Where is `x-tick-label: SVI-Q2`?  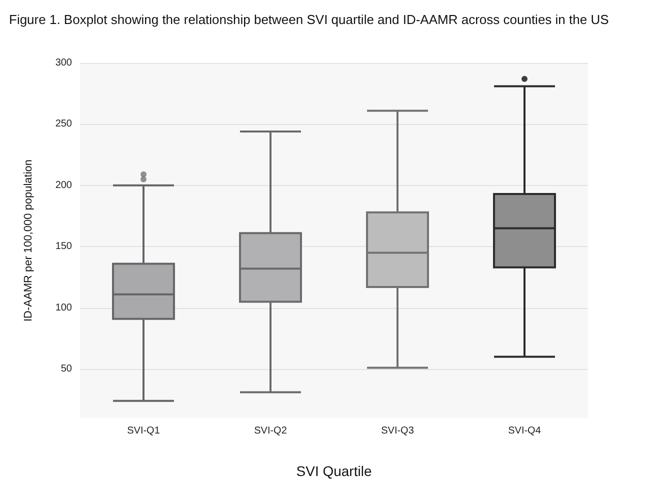
x-tick-label: SVI-Q2 is located at coordinates (271, 431).